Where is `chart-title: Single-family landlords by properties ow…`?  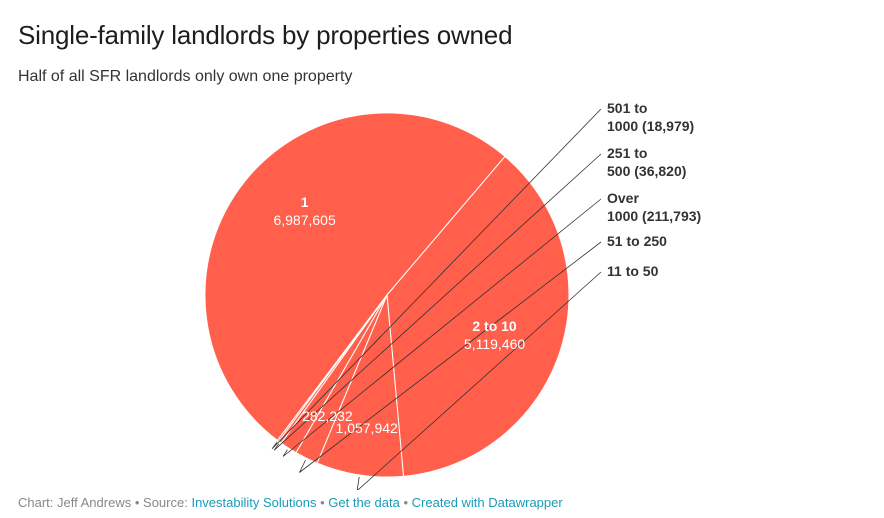 chart-title: Single-family landlords by properties ow… is located at coordinates (265, 35).